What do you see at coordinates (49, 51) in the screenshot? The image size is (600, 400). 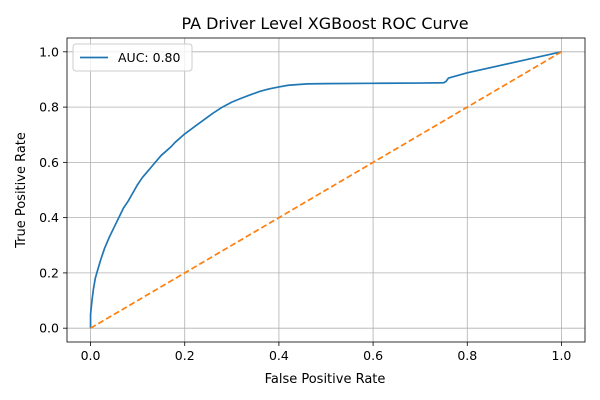 I see `y-tick-label: 1.0` at bounding box center [49, 51].